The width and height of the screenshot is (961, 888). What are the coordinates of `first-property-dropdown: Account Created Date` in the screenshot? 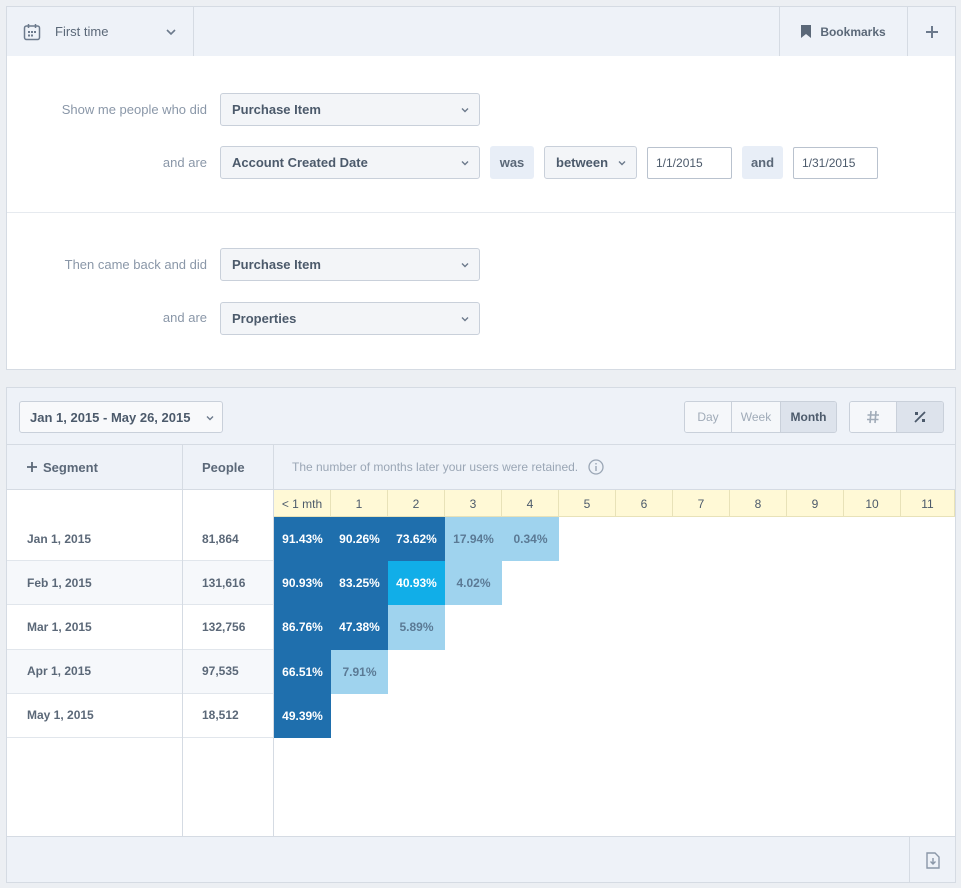 It's located at (350, 162).